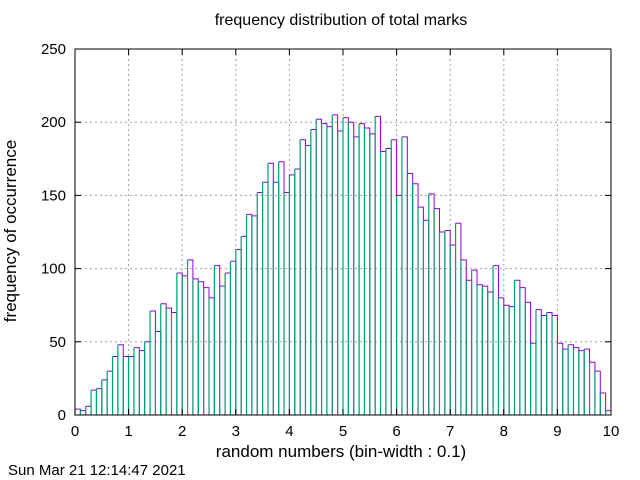 This screenshot has width=640, height=480. What do you see at coordinates (396, 431) in the screenshot?
I see `x-tick-label: 6` at bounding box center [396, 431].